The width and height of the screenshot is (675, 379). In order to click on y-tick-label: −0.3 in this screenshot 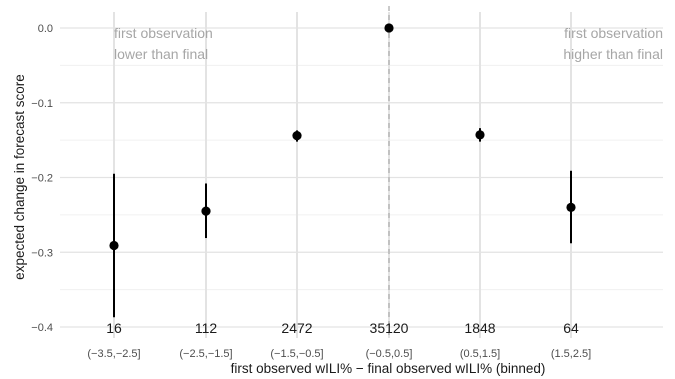, I will do `click(42, 253)`.